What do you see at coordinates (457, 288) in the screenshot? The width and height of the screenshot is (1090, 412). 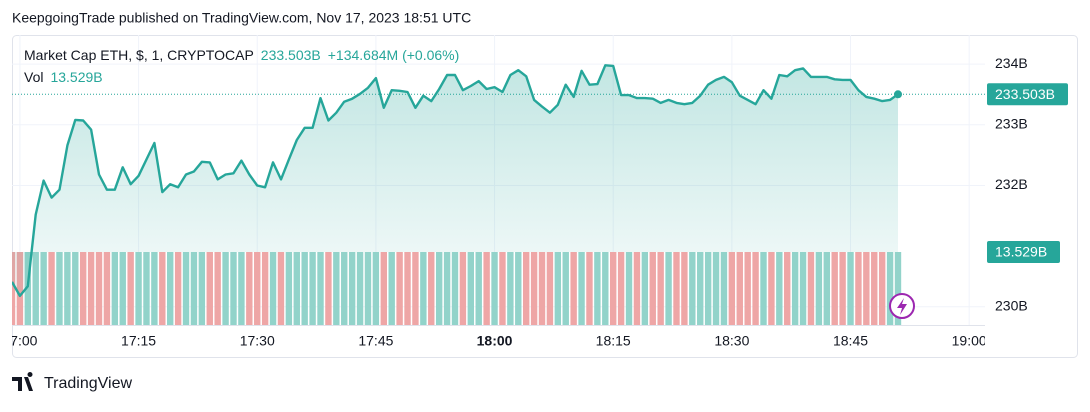 I see `volume-bars` at bounding box center [457, 288].